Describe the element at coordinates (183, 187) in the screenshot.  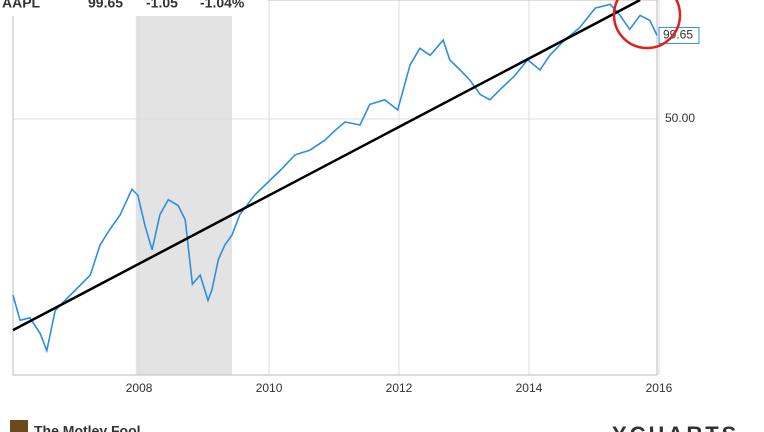
I see `recession-band` at that location.